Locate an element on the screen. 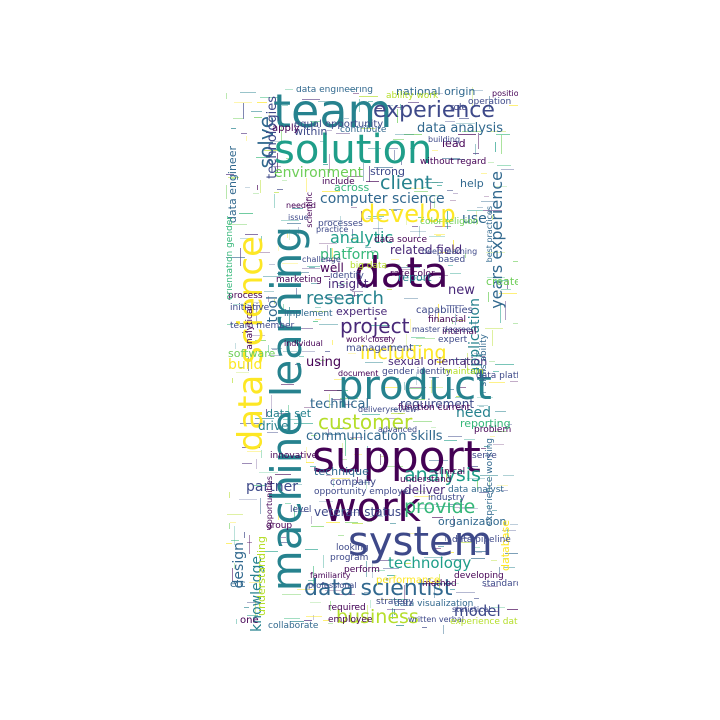 Image resolution: width=720 pixels, height=720 pixels. word-software: software is located at coordinates (252, 353).